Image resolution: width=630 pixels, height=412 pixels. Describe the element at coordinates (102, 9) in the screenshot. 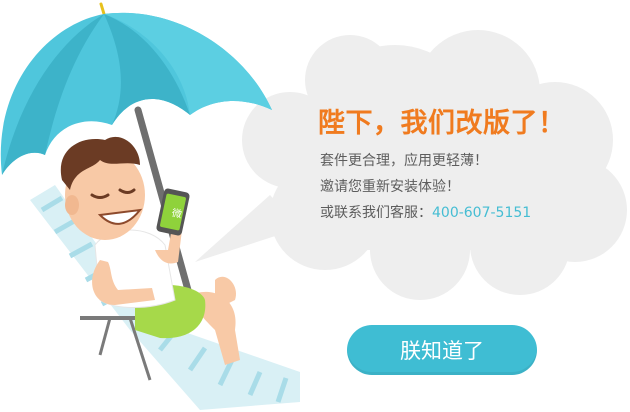

I see `umbrella-tip` at that location.